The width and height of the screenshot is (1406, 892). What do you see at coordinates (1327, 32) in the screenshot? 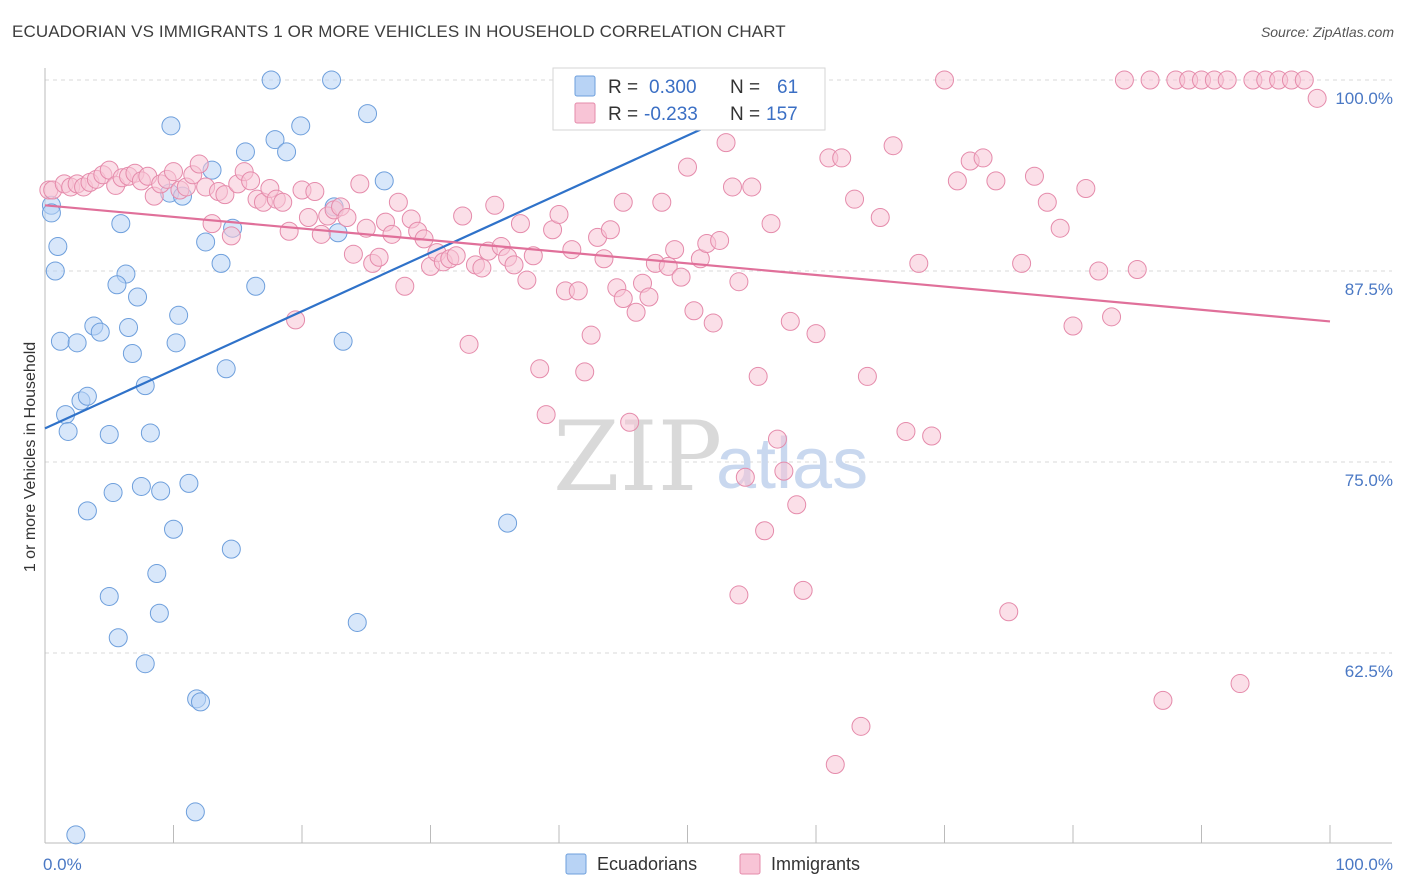
I see `source-label: Source: ZipAtlas.com` at bounding box center [1327, 32].